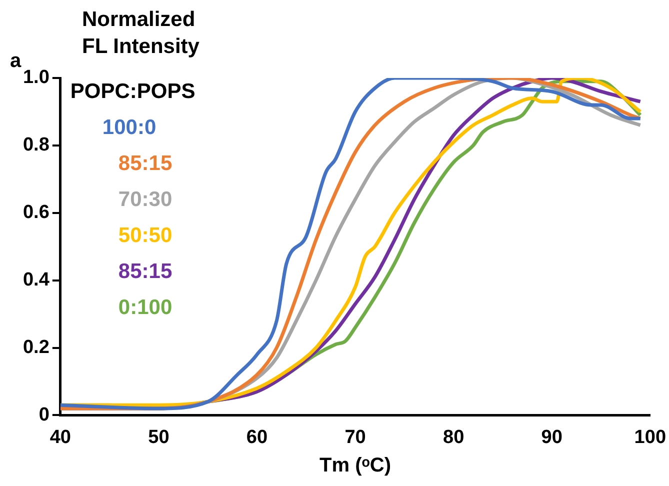 Image resolution: width=669 pixels, height=486 pixels. Describe the element at coordinates (16, 61) in the screenshot. I see `text: a` at that location.